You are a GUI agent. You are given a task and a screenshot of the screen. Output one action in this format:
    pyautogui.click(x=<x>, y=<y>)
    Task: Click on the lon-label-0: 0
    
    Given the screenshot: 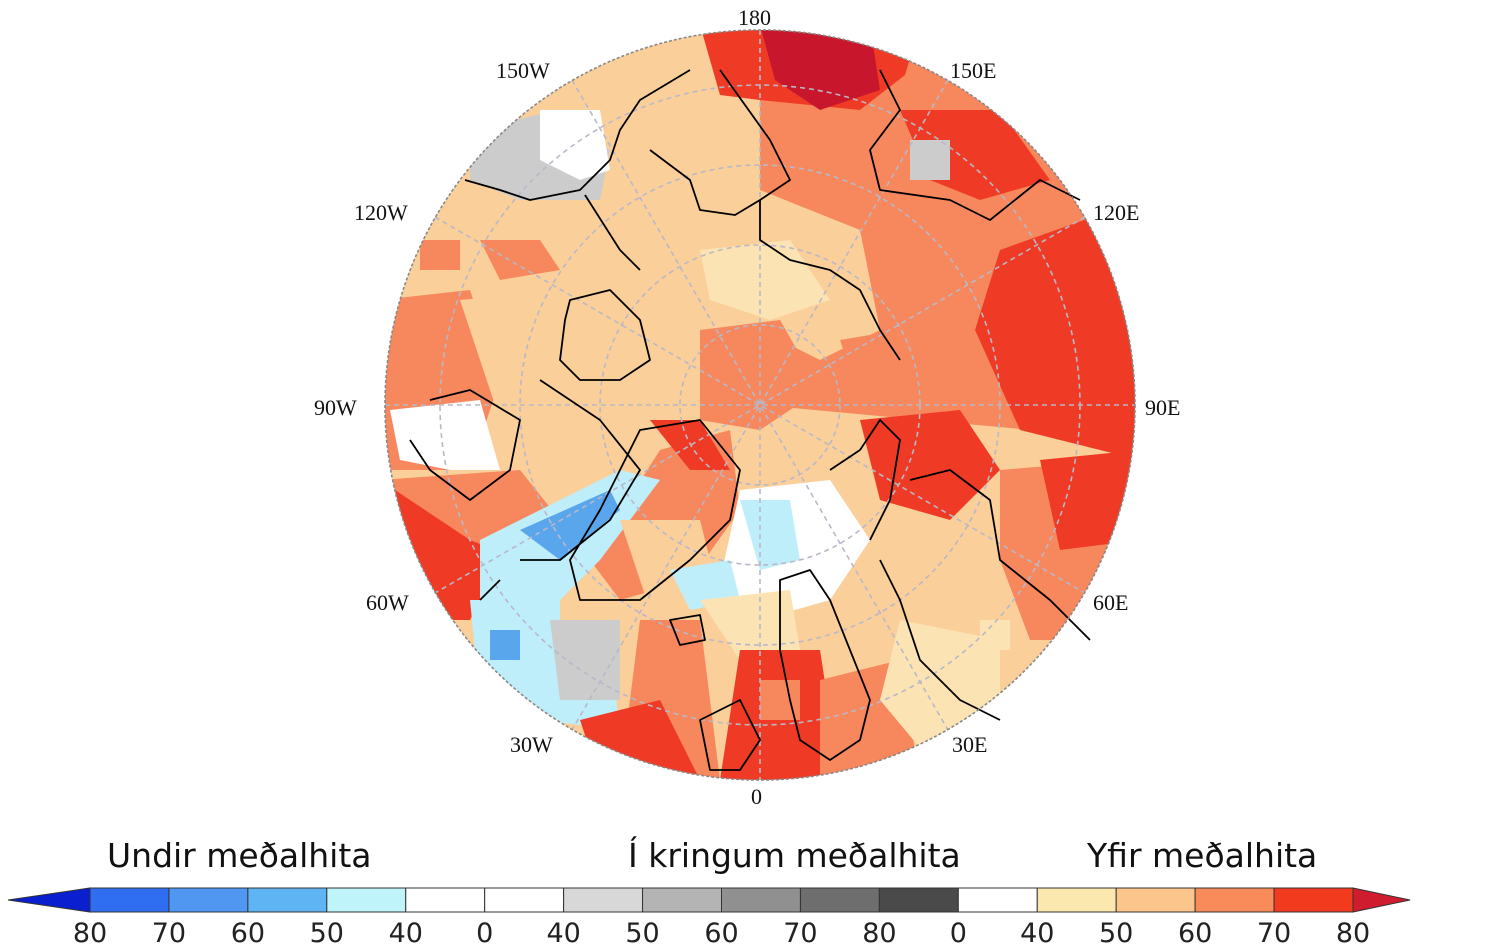 What is the action you would take?
    pyautogui.click(x=756, y=796)
    